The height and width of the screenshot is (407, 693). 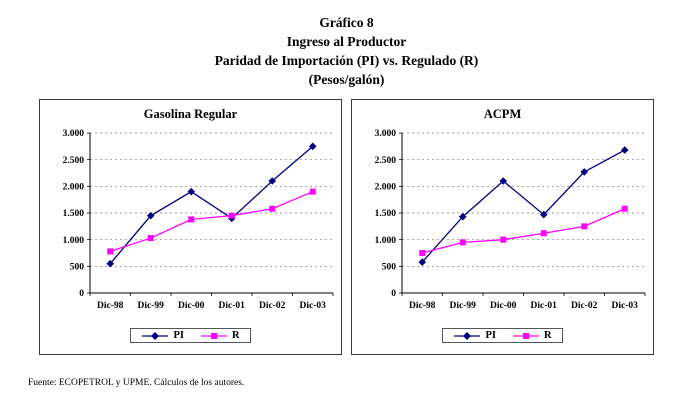 I want to click on title-ingreso: Ingreso al Productor, so click(x=346, y=41).